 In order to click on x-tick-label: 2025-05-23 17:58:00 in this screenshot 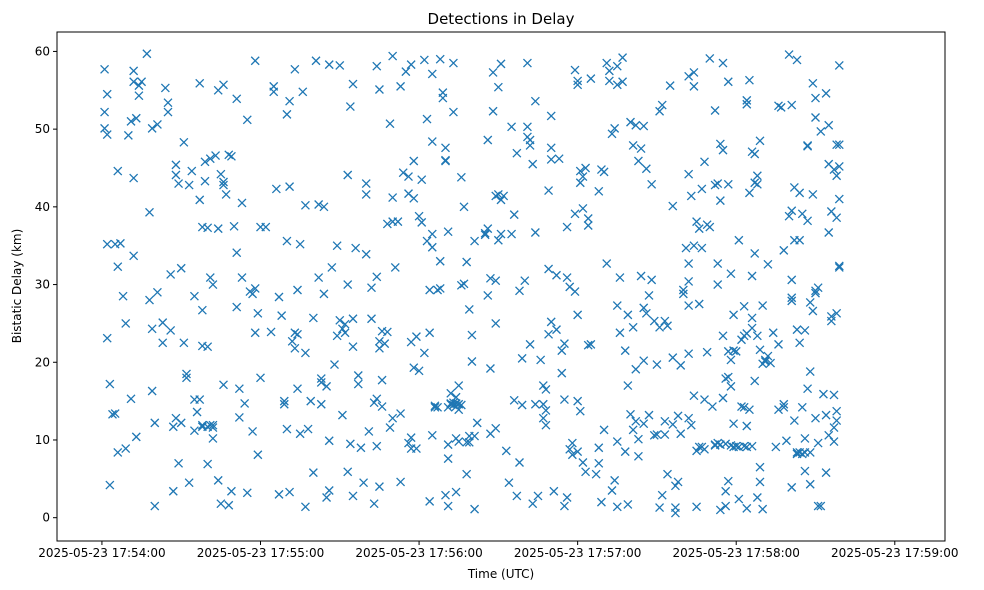, I will do `click(735, 553)`.